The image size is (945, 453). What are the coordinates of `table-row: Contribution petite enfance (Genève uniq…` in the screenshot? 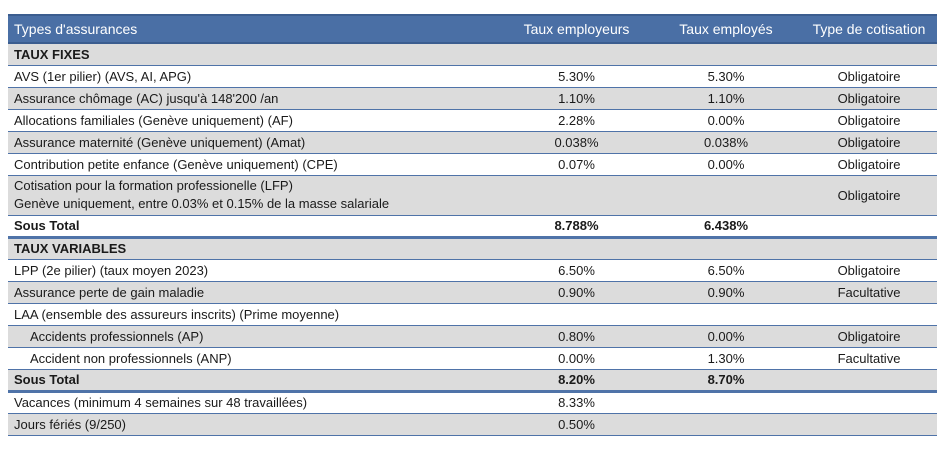 It's located at (472, 164).